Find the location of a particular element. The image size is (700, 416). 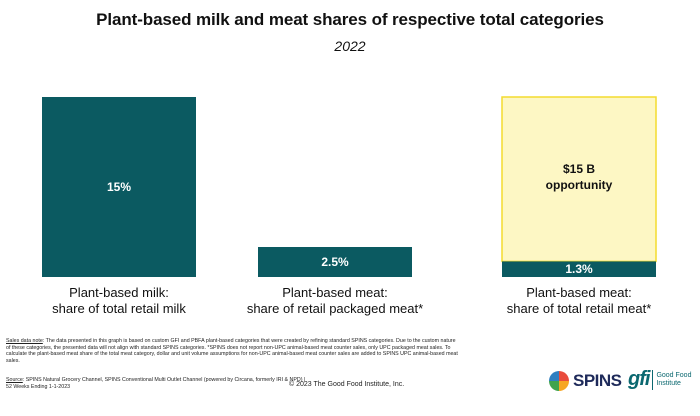

spins-logo: SPINS is located at coordinates (585, 381).